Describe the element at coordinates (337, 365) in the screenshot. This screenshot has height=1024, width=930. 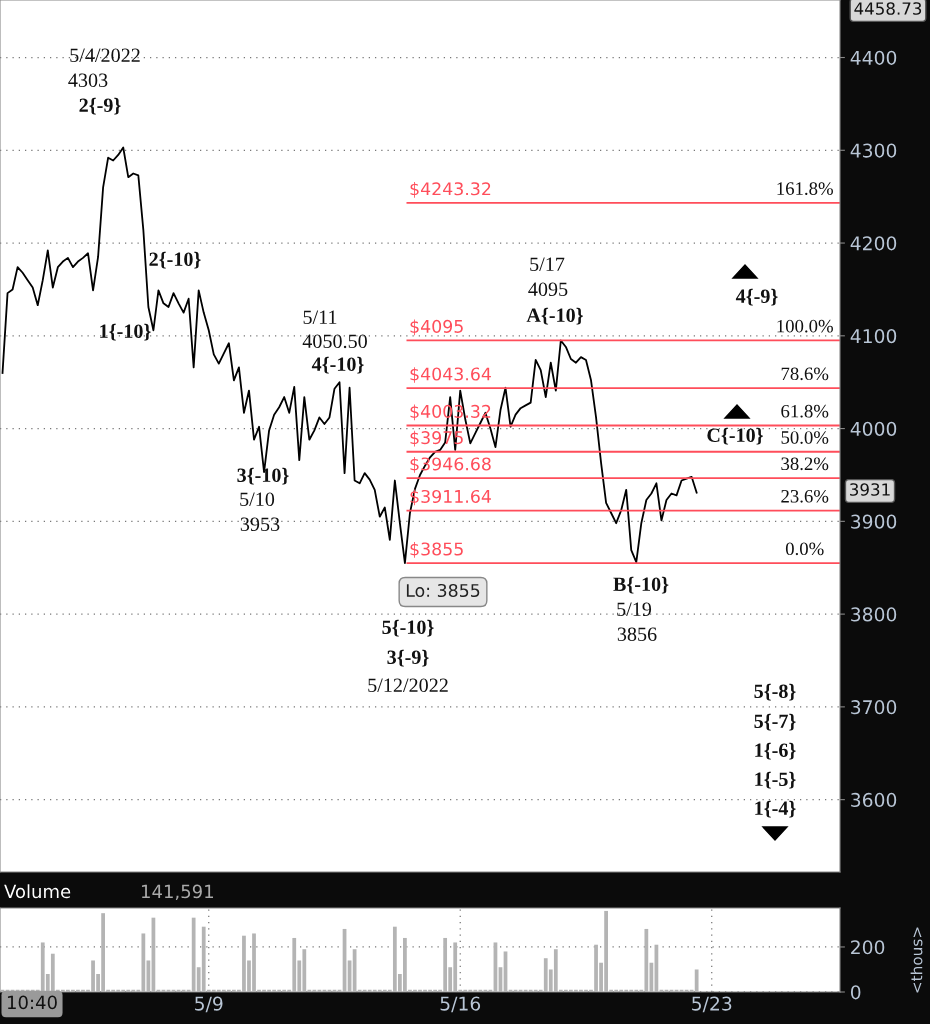
I see `annotation: 4{-10}` at that location.